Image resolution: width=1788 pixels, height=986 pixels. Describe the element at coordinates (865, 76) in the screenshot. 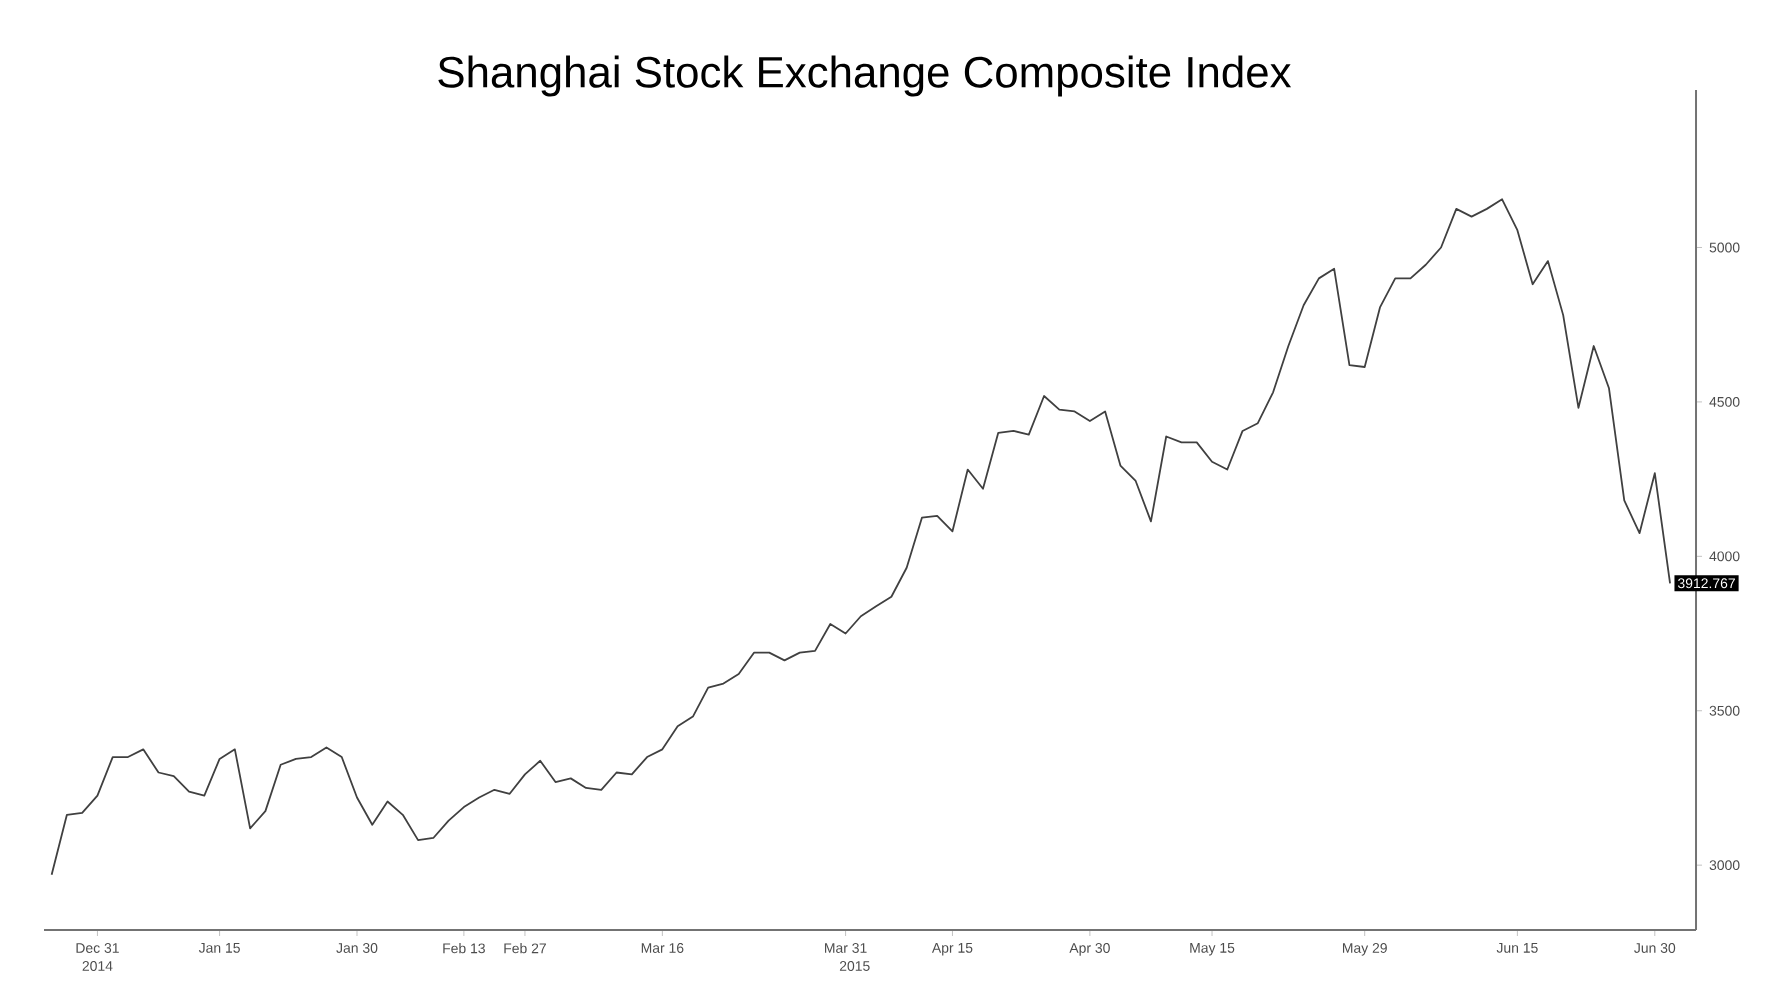

I see `chart-title: Shanghai Stock Exchange Composite Index` at that location.